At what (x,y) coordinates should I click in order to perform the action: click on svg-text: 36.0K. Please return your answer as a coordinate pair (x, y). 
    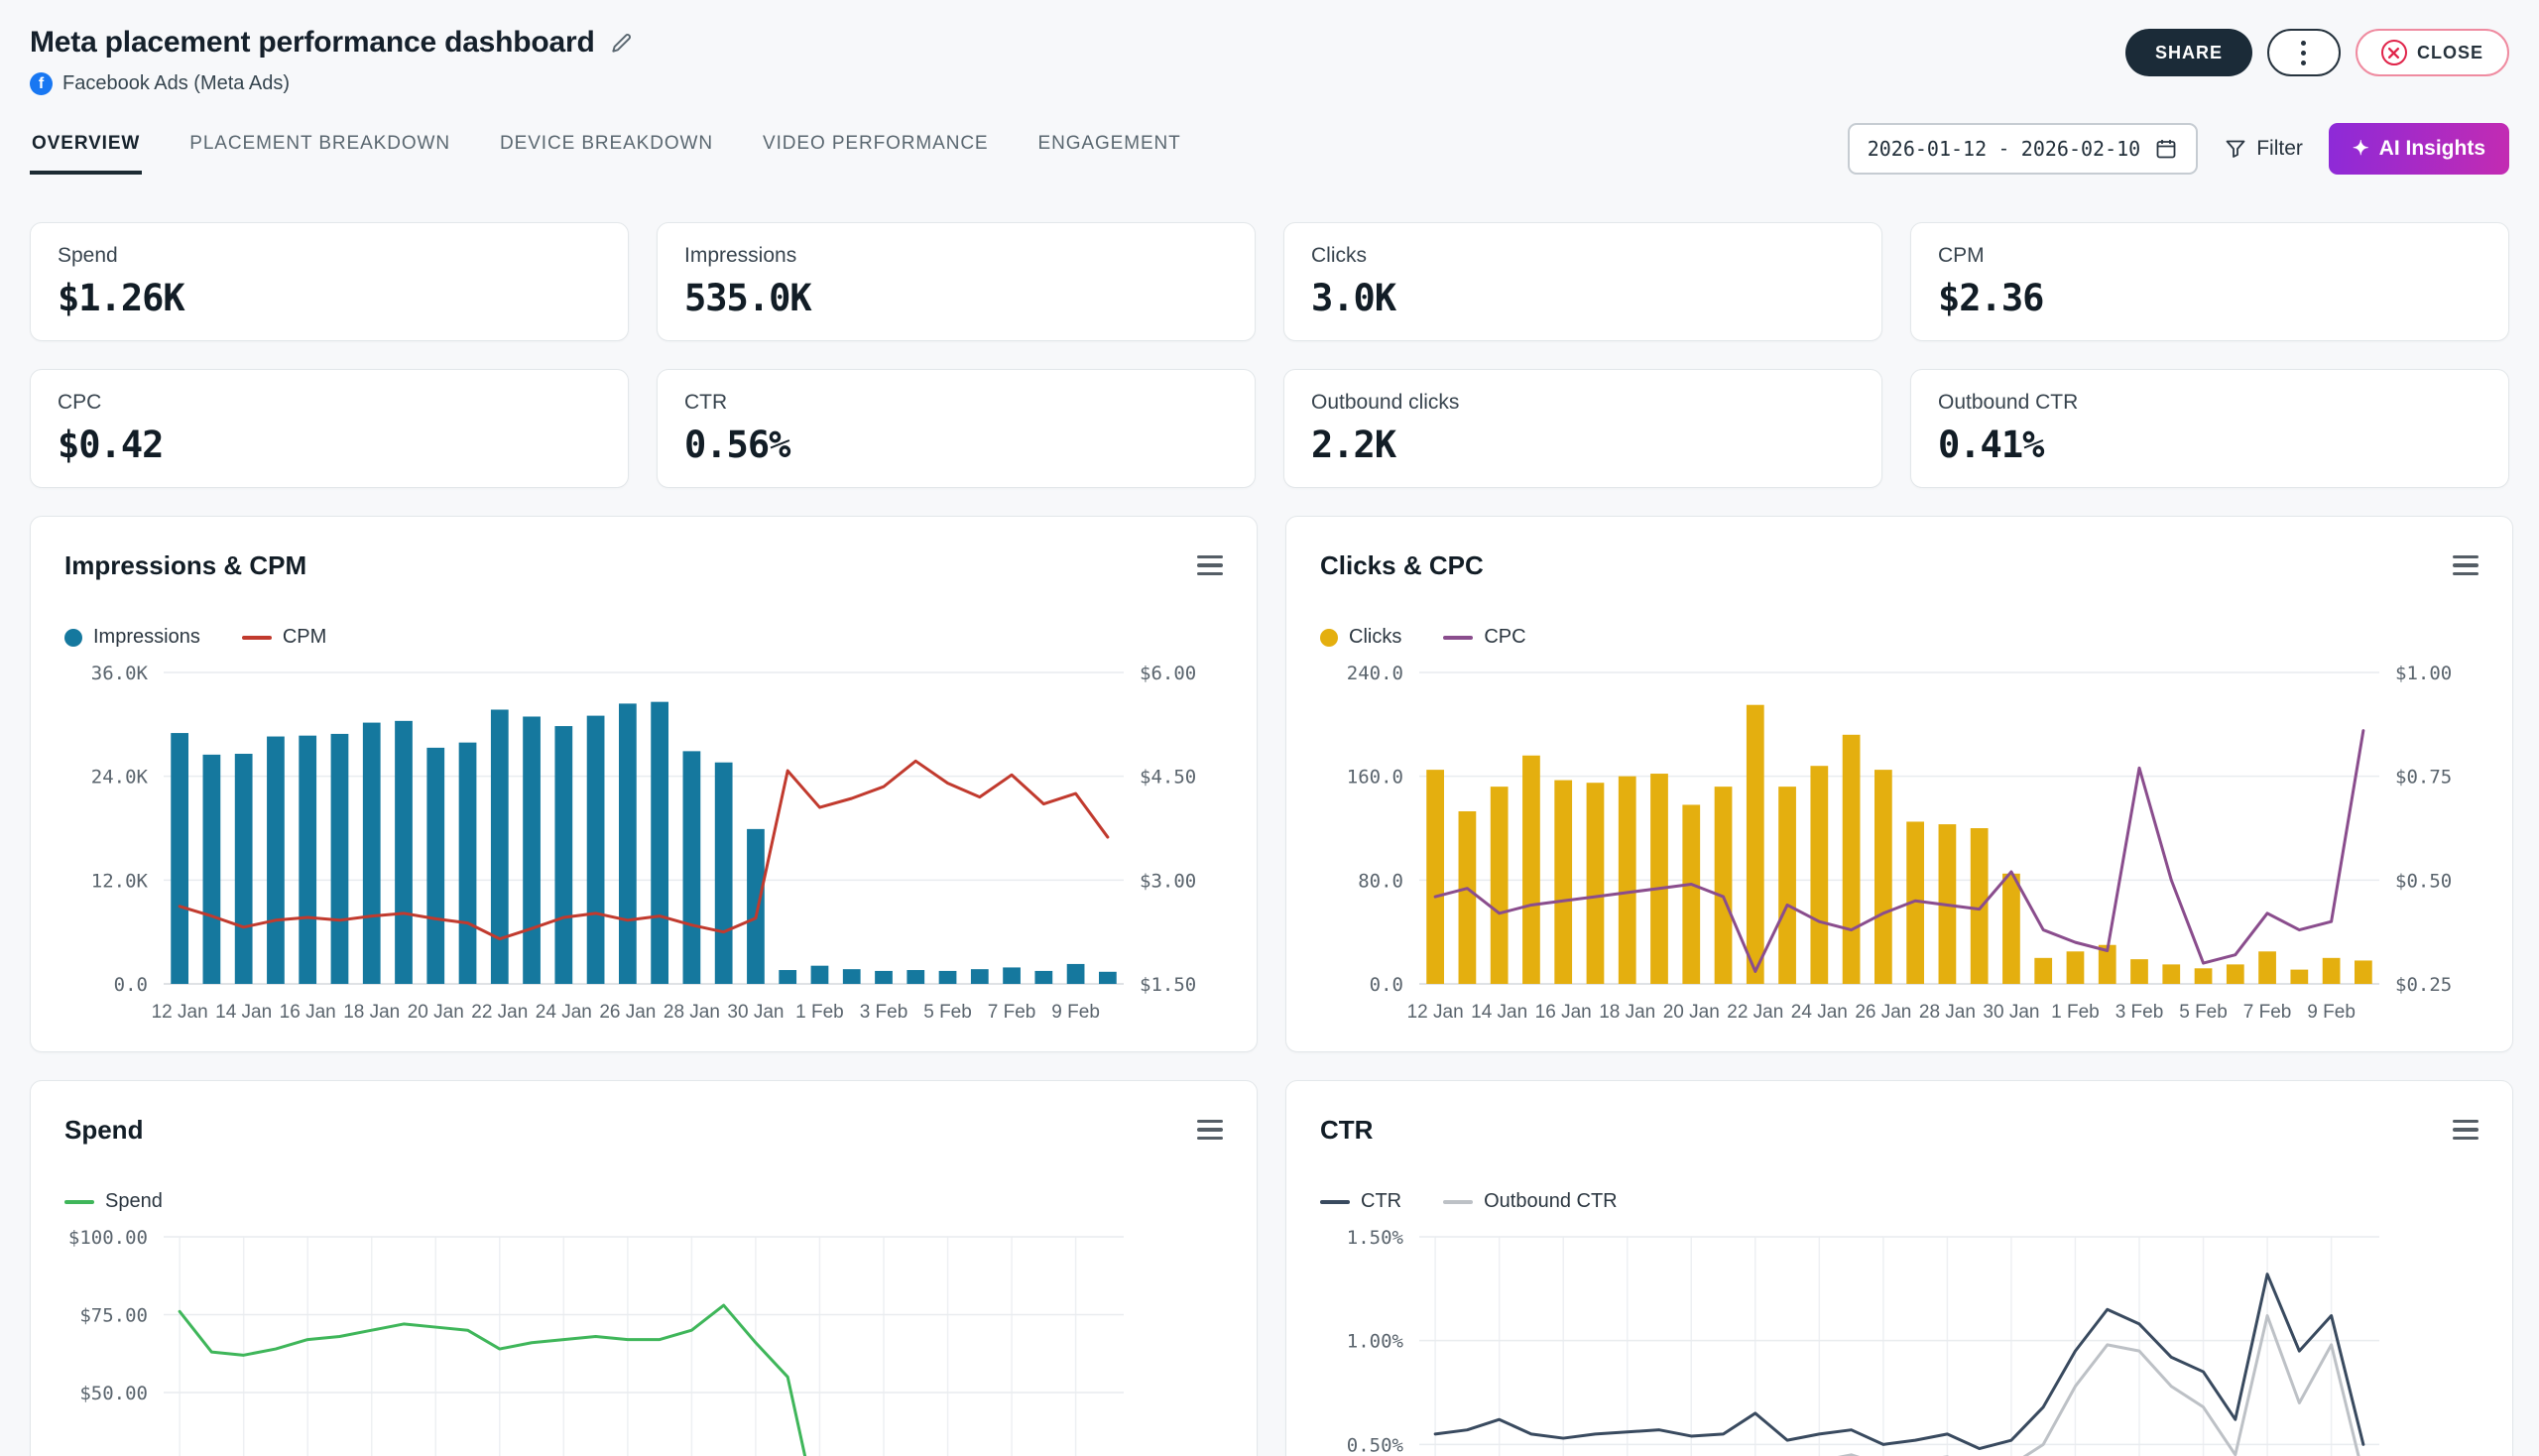
    Looking at the image, I should click on (120, 673).